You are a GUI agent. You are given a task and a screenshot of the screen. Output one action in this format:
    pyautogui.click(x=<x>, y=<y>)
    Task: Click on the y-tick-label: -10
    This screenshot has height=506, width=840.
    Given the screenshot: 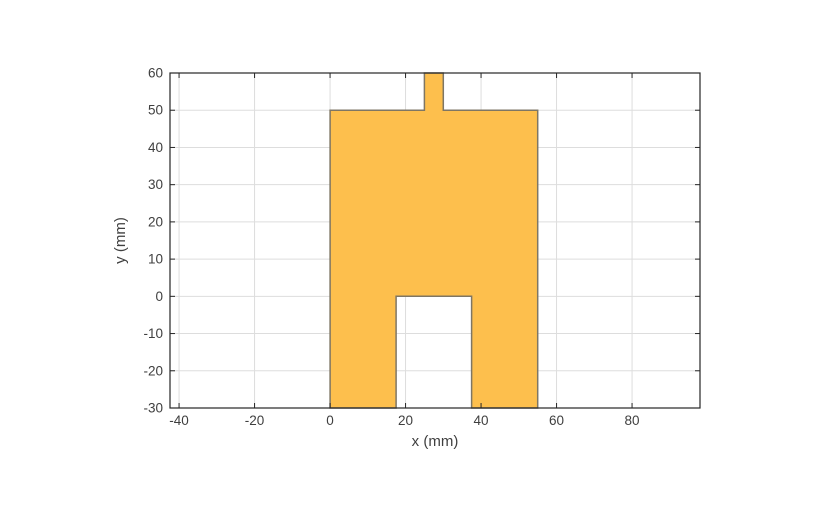 What is the action you would take?
    pyautogui.click(x=153, y=333)
    